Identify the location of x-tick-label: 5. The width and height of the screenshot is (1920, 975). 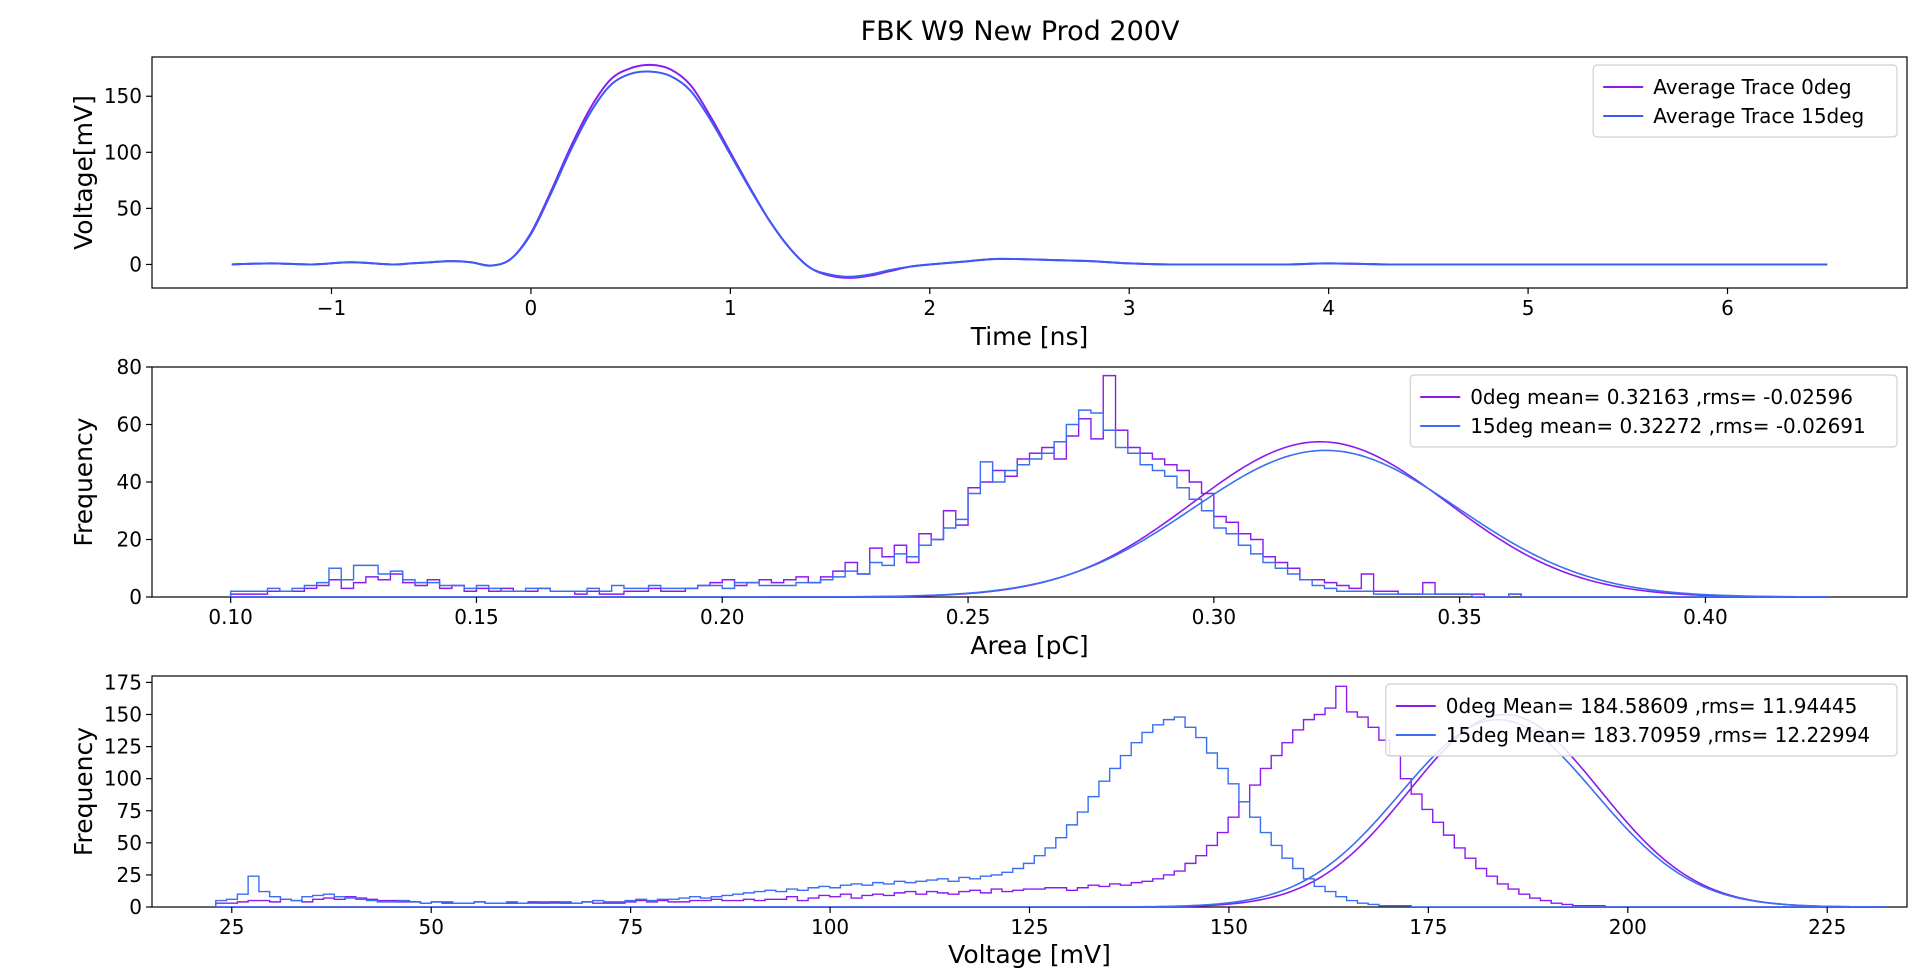
(1528, 308).